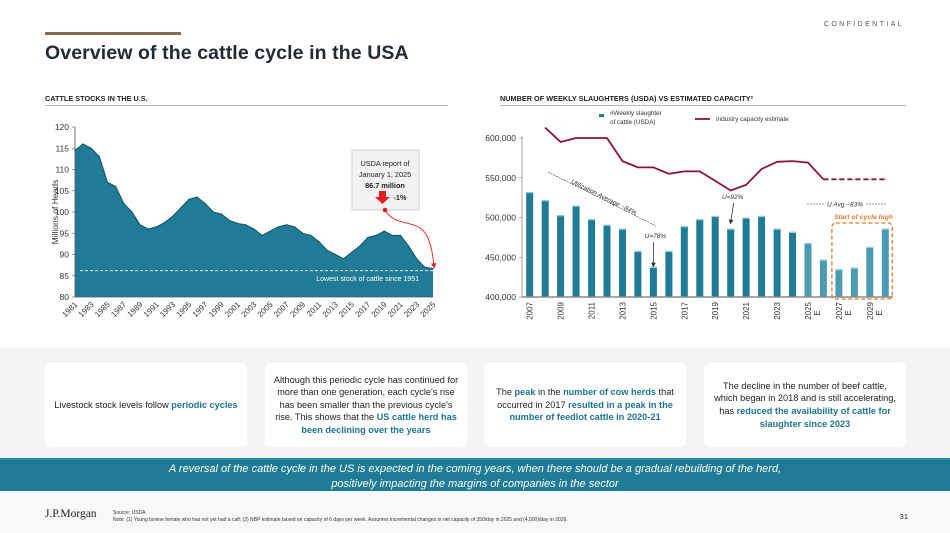 This screenshot has width=950, height=533. What do you see at coordinates (232, 309) in the screenshot?
I see `x-tick-label: 2001` at bounding box center [232, 309].